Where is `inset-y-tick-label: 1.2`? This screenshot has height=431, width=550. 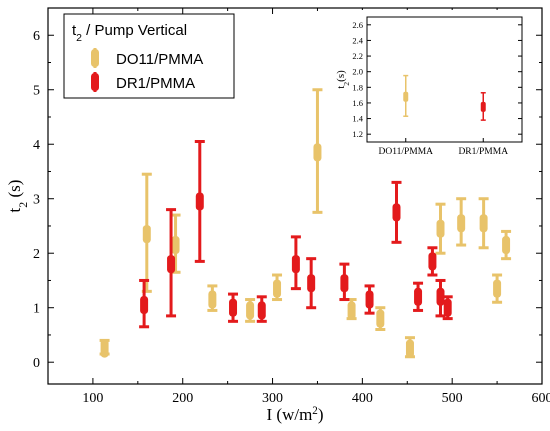 inset-y-tick-label: 1.2 is located at coordinates (357, 134).